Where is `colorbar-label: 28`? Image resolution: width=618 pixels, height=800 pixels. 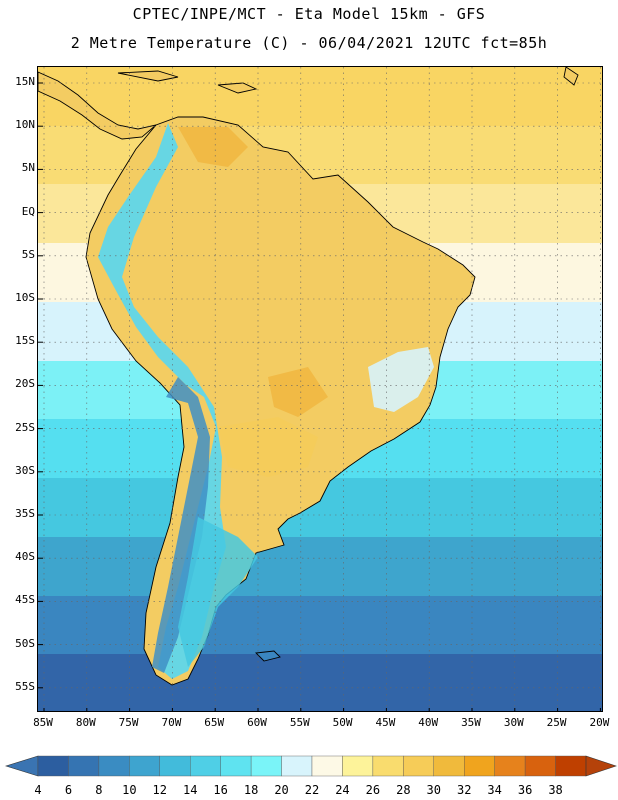
colorbar-label: 28 is located at coordinates (403, 790).